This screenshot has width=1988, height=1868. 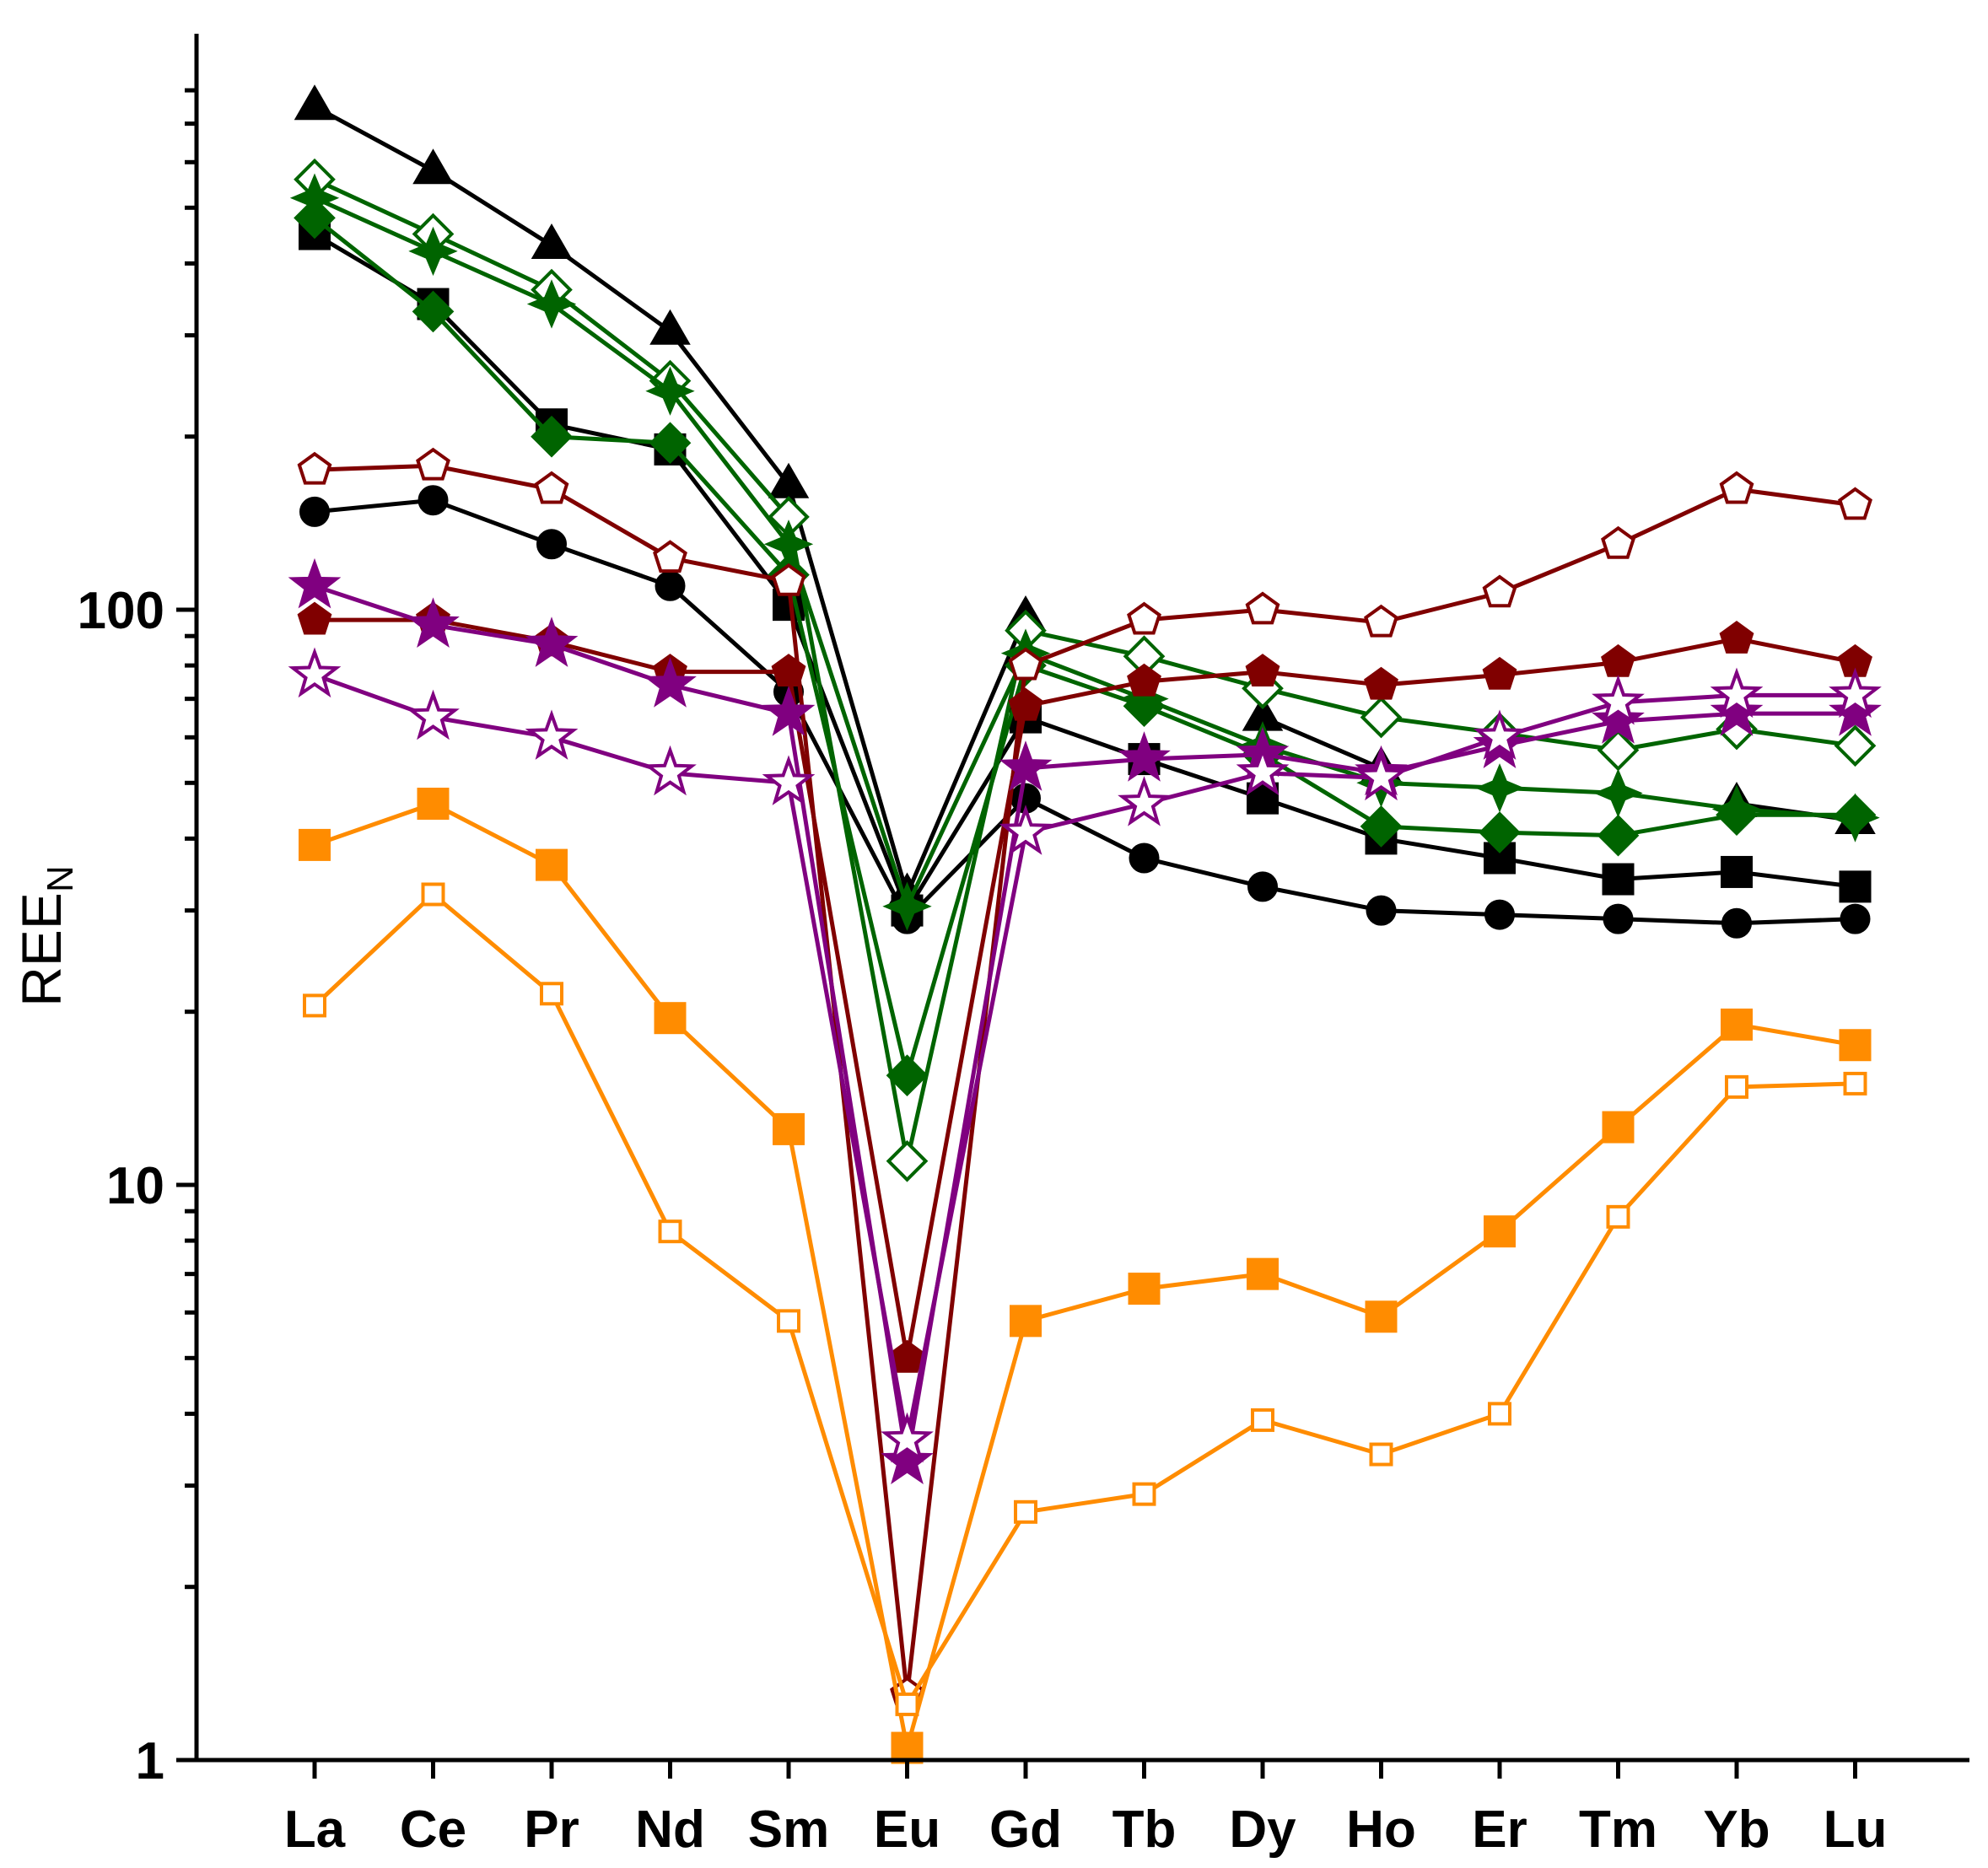 What do you see at coordinates (61, 878) in the screenshot?
I see `y-axis-title-sub: N` at bounding box center [61, 878].